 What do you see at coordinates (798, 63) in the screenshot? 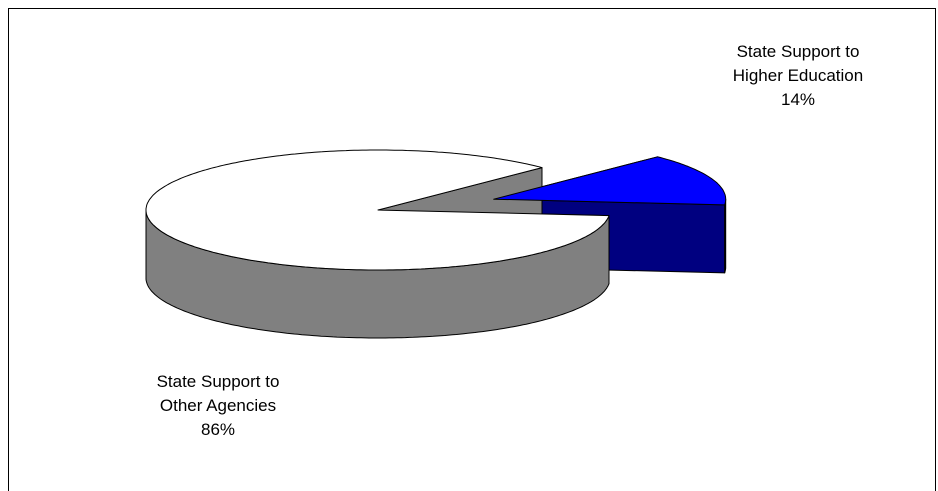
I see `slice-name: State Support to Higher Education` at bounding box center [798, 63].